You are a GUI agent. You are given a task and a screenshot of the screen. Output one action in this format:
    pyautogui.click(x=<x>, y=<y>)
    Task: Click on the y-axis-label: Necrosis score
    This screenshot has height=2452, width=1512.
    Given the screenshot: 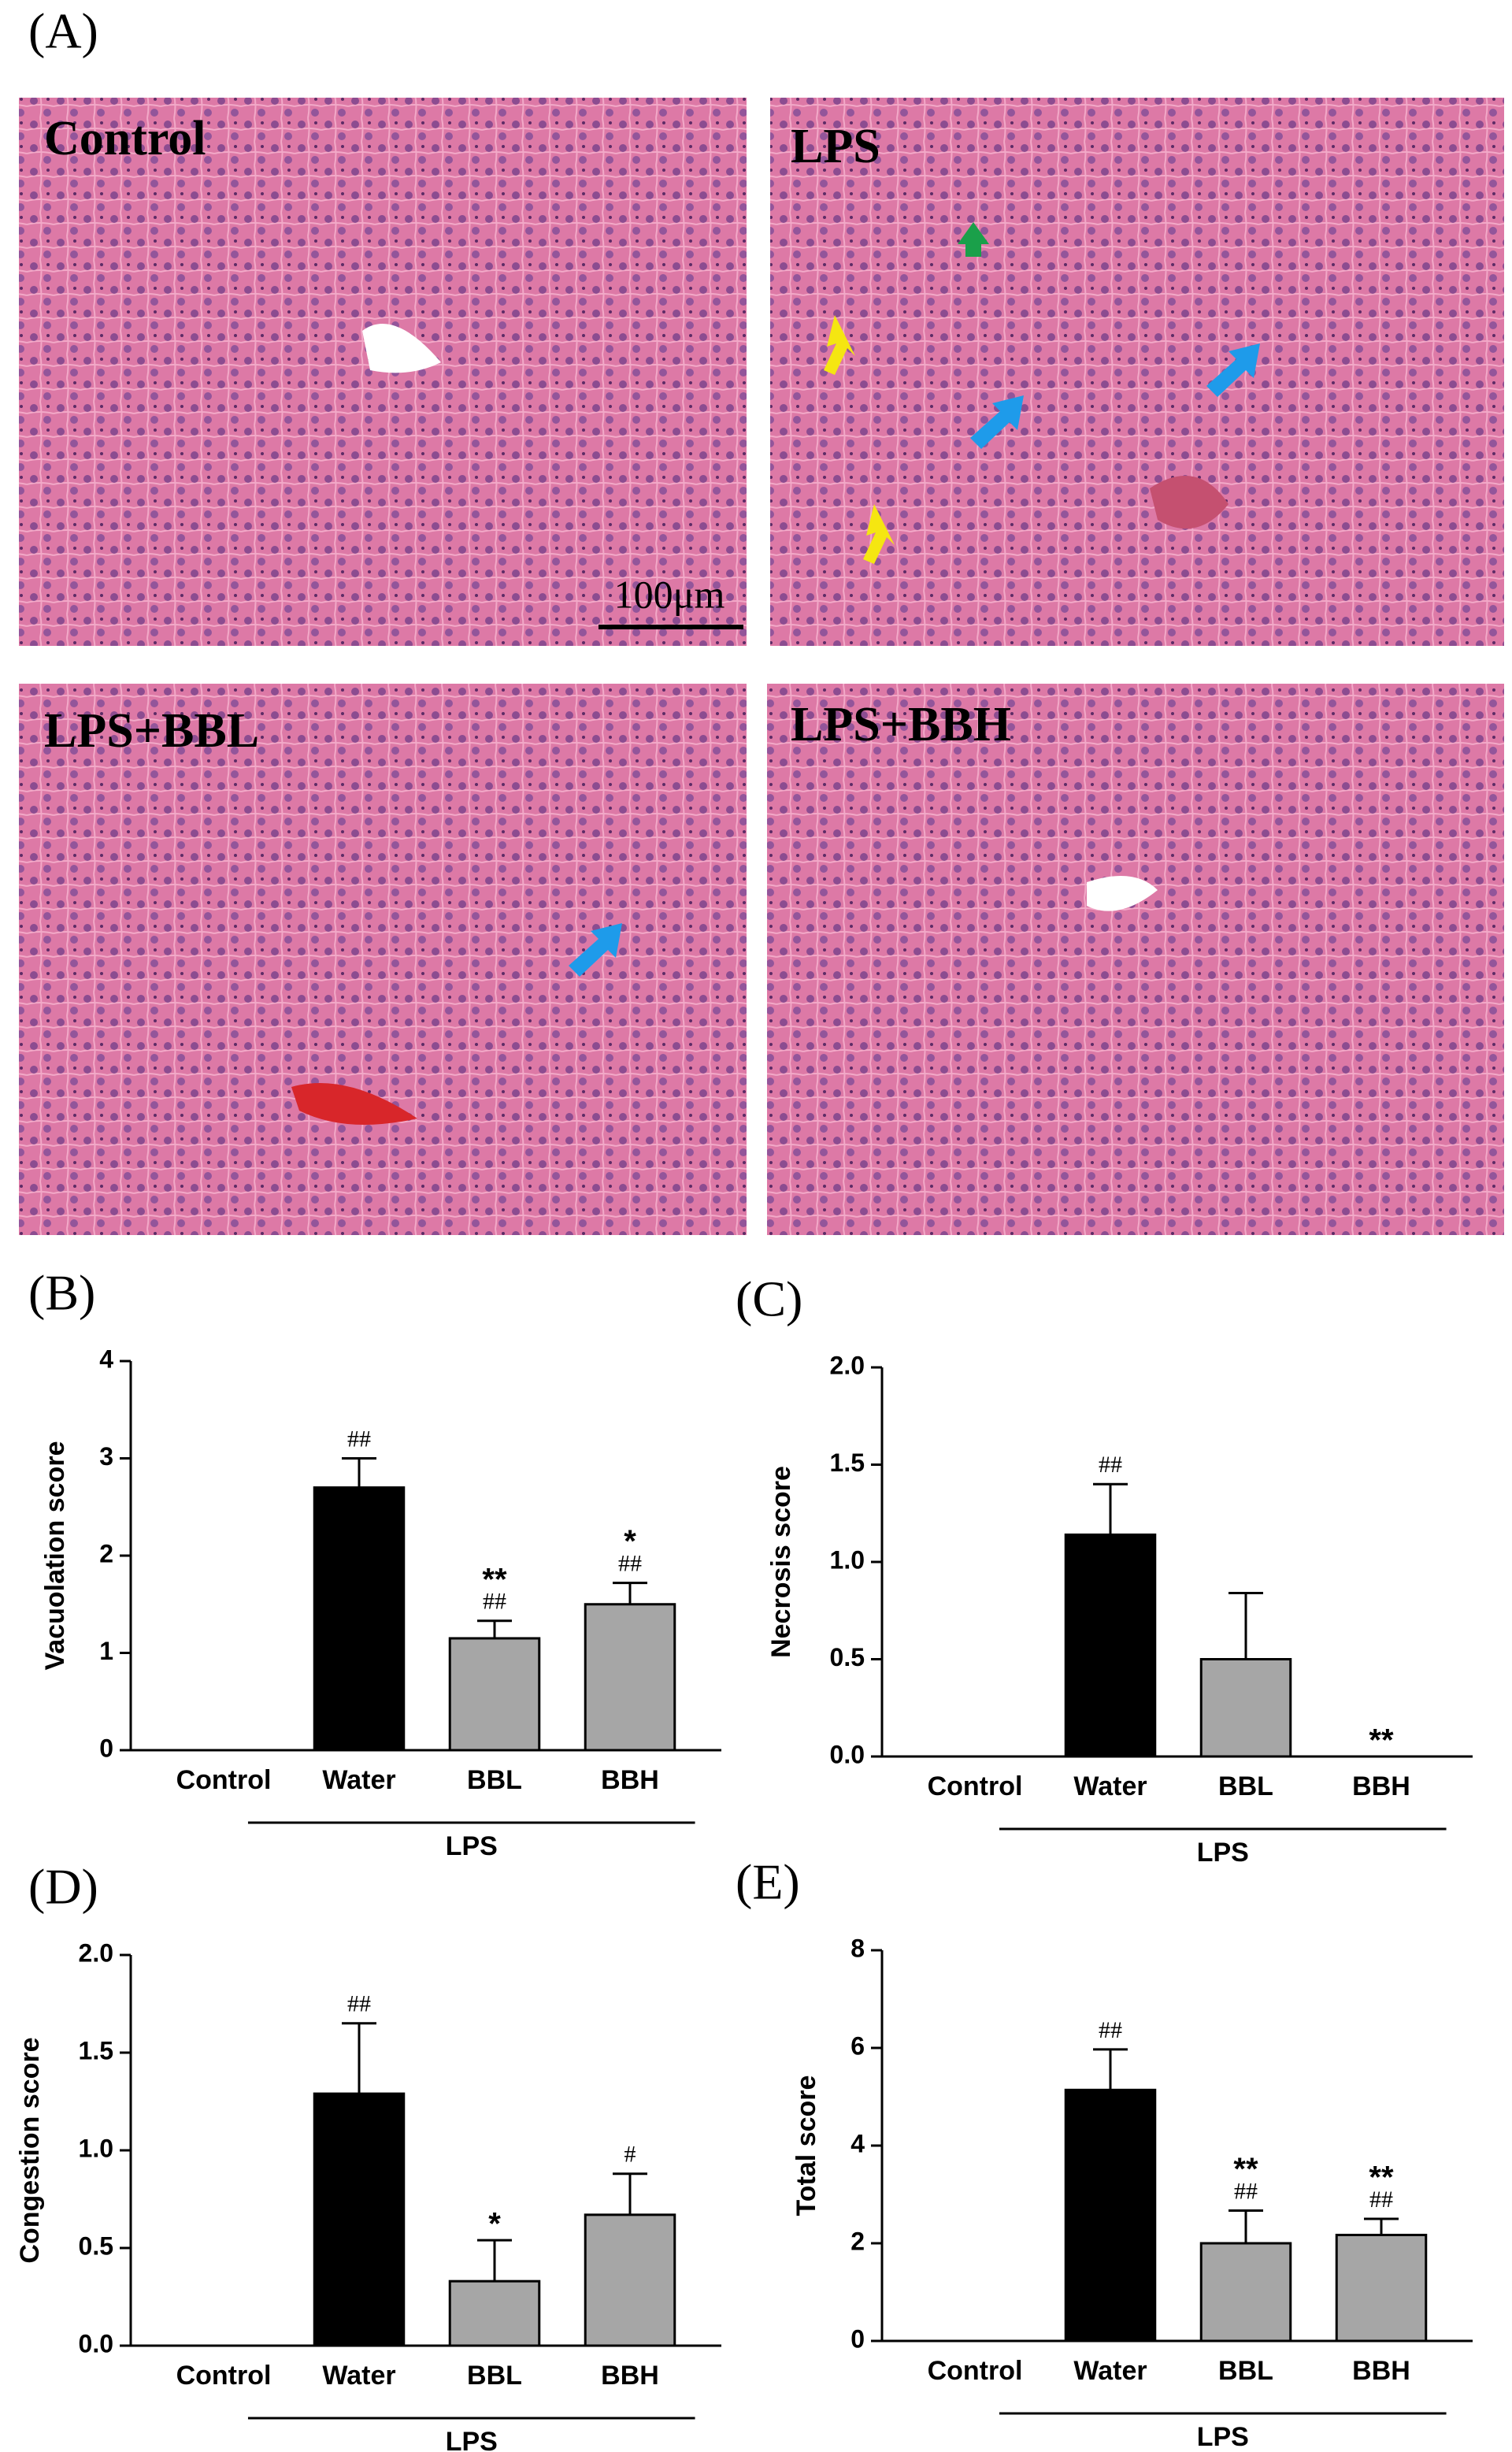 What is the action you would take?
    pyautogui.click(x=781, y=1562)
    